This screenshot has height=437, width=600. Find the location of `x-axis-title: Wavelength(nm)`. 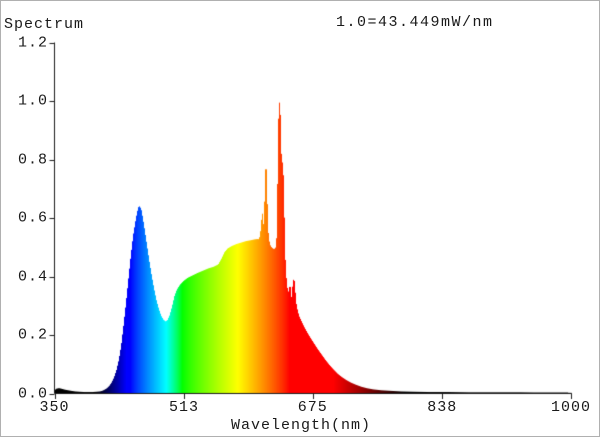

x-axis-title: Wavelength(nm) is located at coordinates (301, 425).